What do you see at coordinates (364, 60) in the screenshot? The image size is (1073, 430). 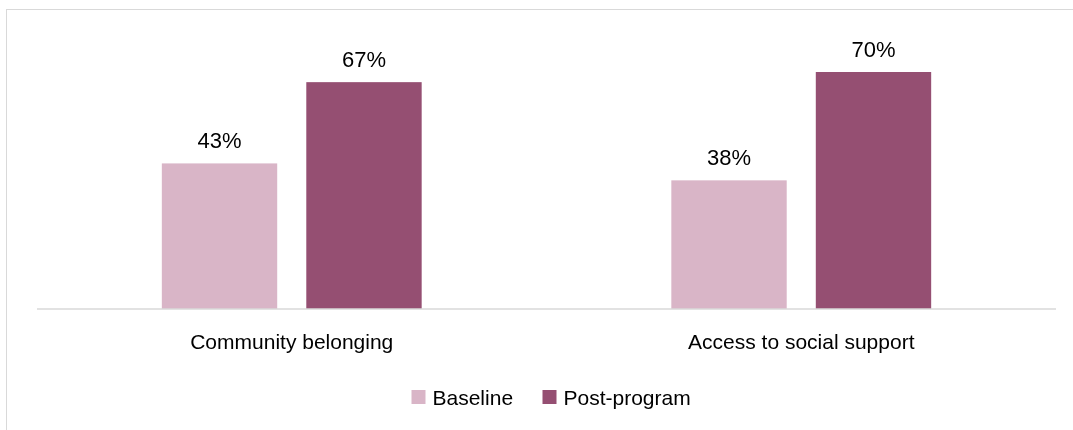 I see `data-label: 67%` at bounding box center [364, 60].